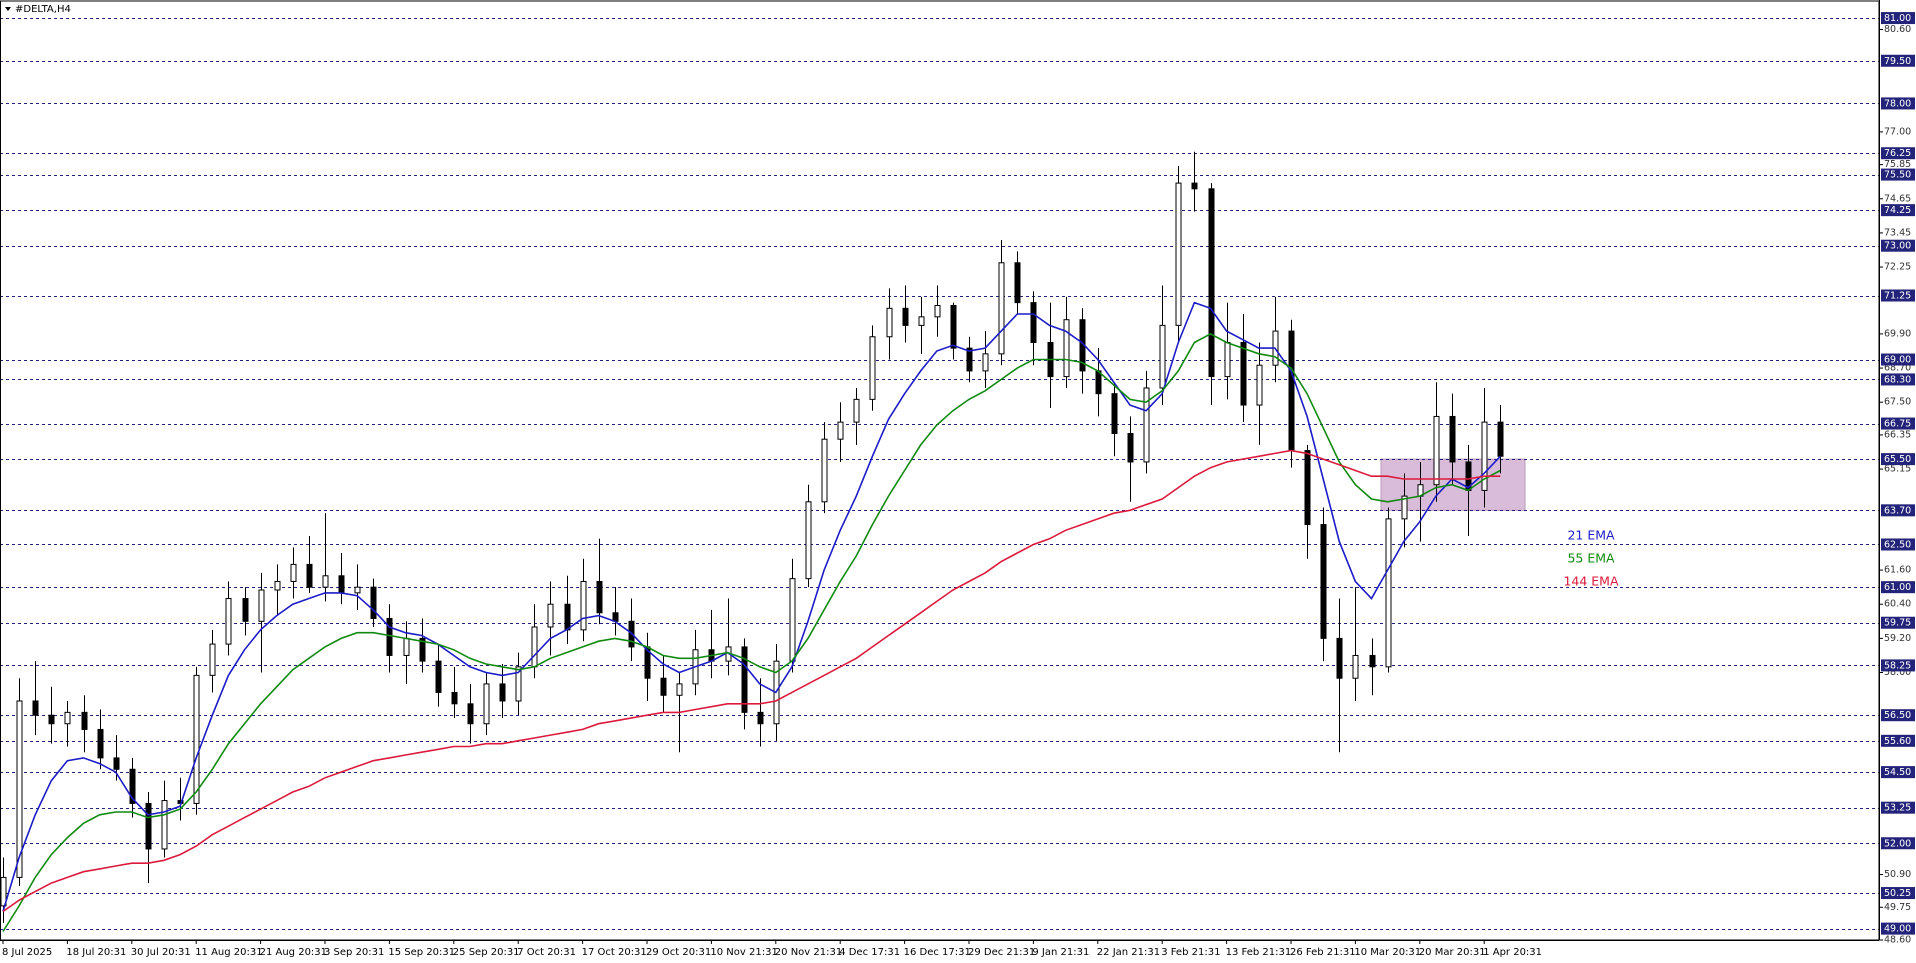  What do you see at coordinates (937, 952) in the screenshot?
I see `x-tick-label: 16 Dec 17:31` at bounding box center [937, 952].